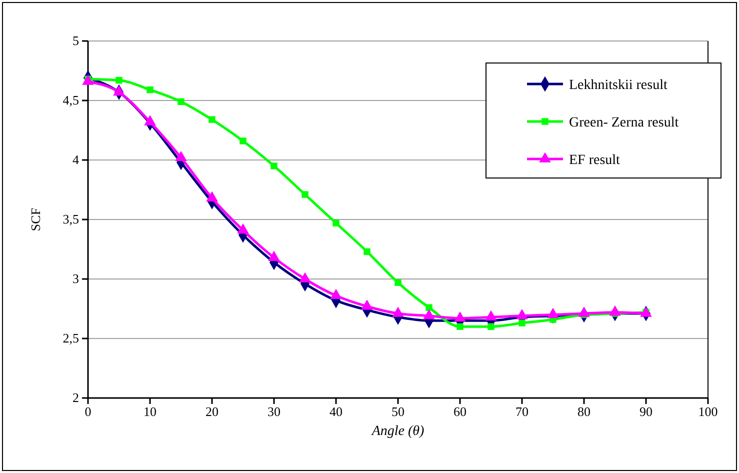 The width and height of the screenshot is (739, 473). I want to click on y-axis-title: SCF, so click(35, 220).